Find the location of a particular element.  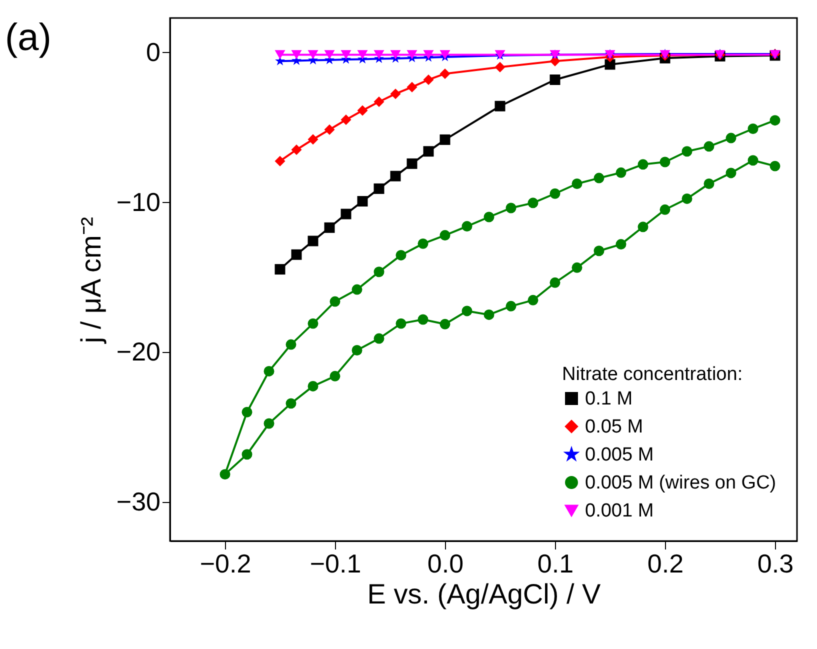

x-tick-label: −0.2 is located at coordinates (226, 563).